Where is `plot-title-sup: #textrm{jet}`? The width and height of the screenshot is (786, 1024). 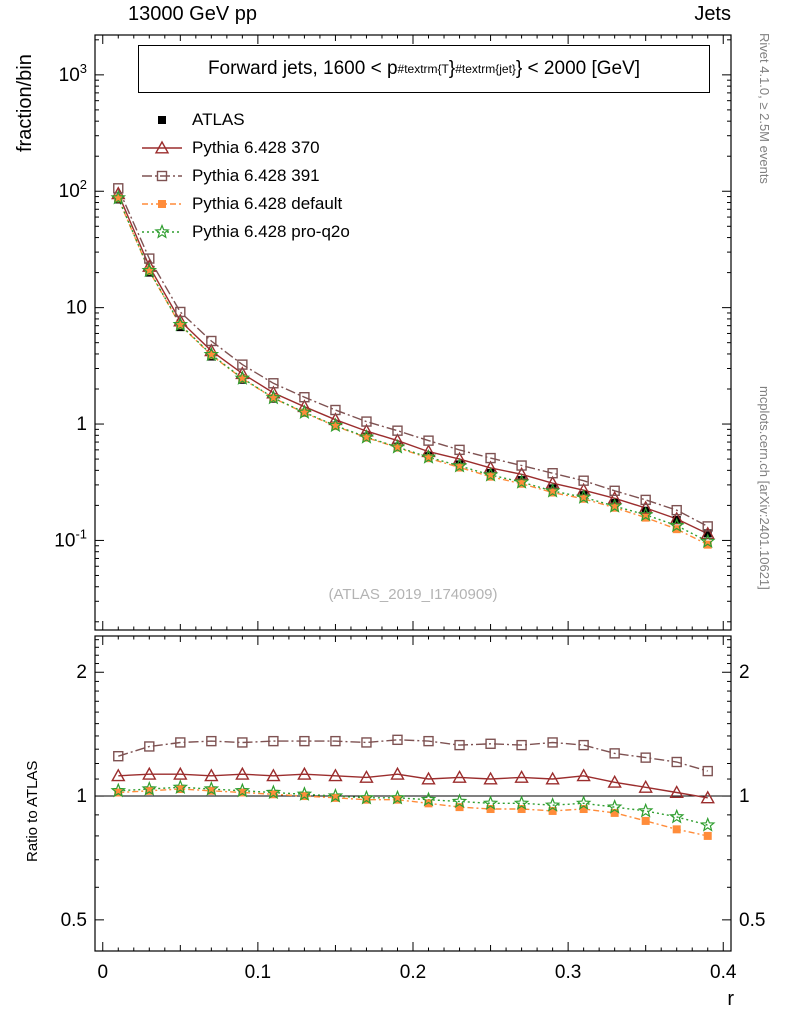
plot-title-sup: #textrm{jet} is located at coordinates (485, 69).